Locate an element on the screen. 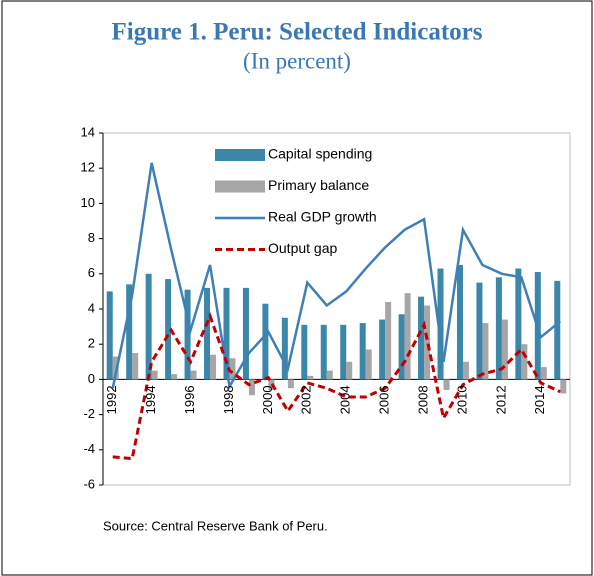  y-tick-label: -4 is located at coordinates (89, 448).